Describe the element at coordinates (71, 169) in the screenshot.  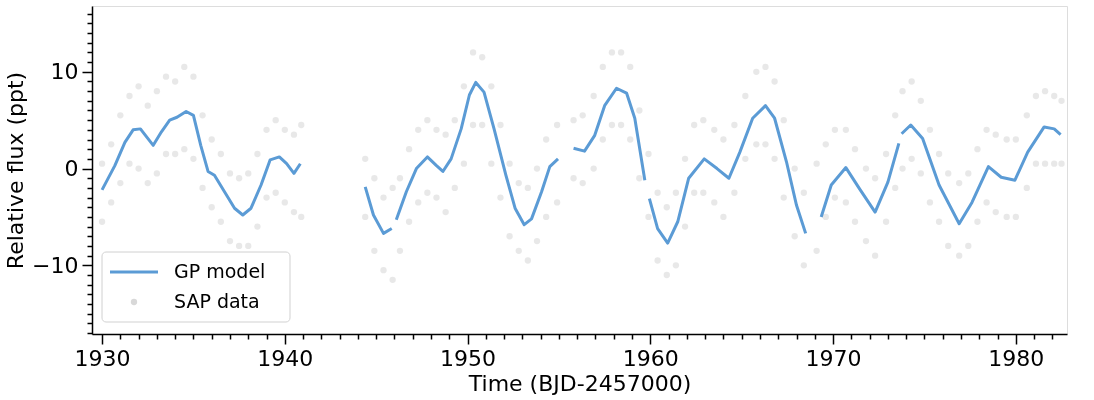
I see `y-tick-label: 0` at that location.